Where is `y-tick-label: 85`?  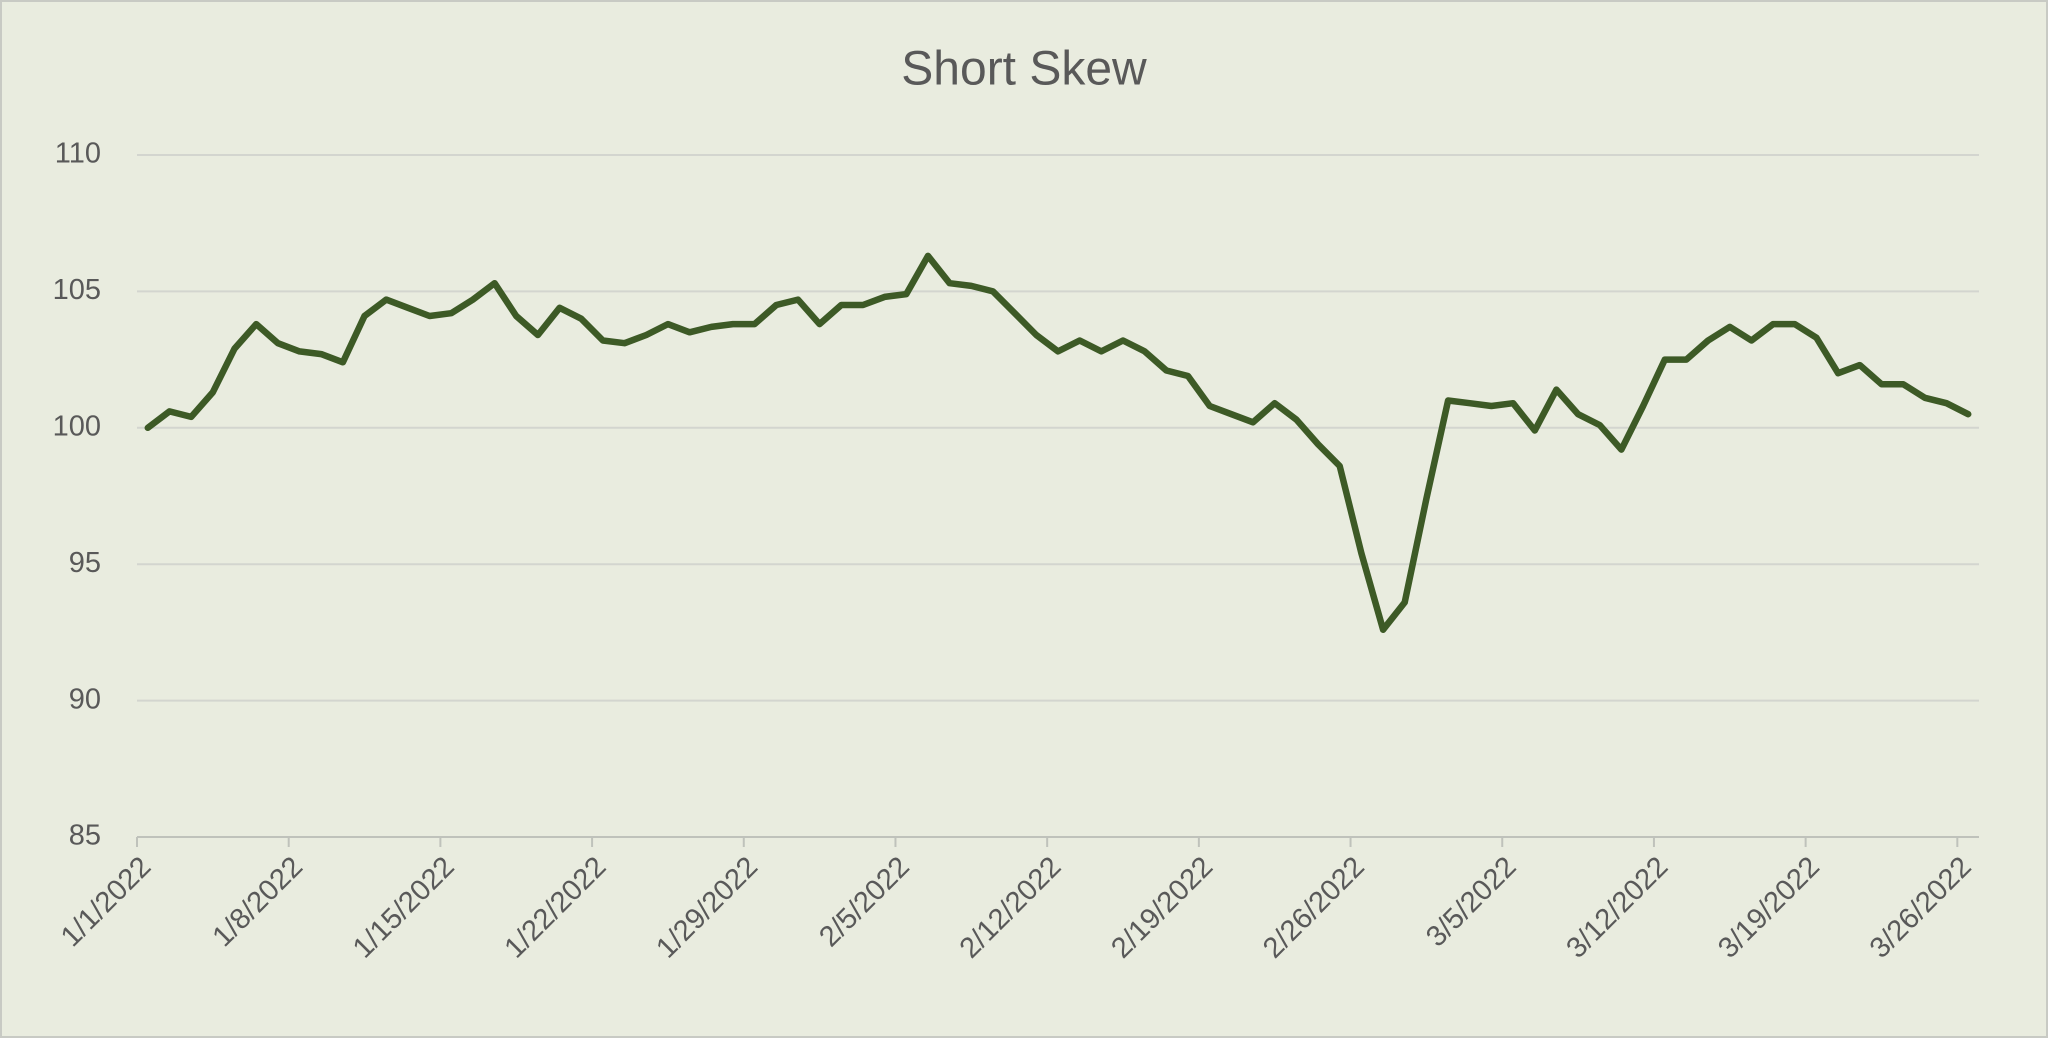
y-tick-label: 85 is located at coordinates (85, 836).